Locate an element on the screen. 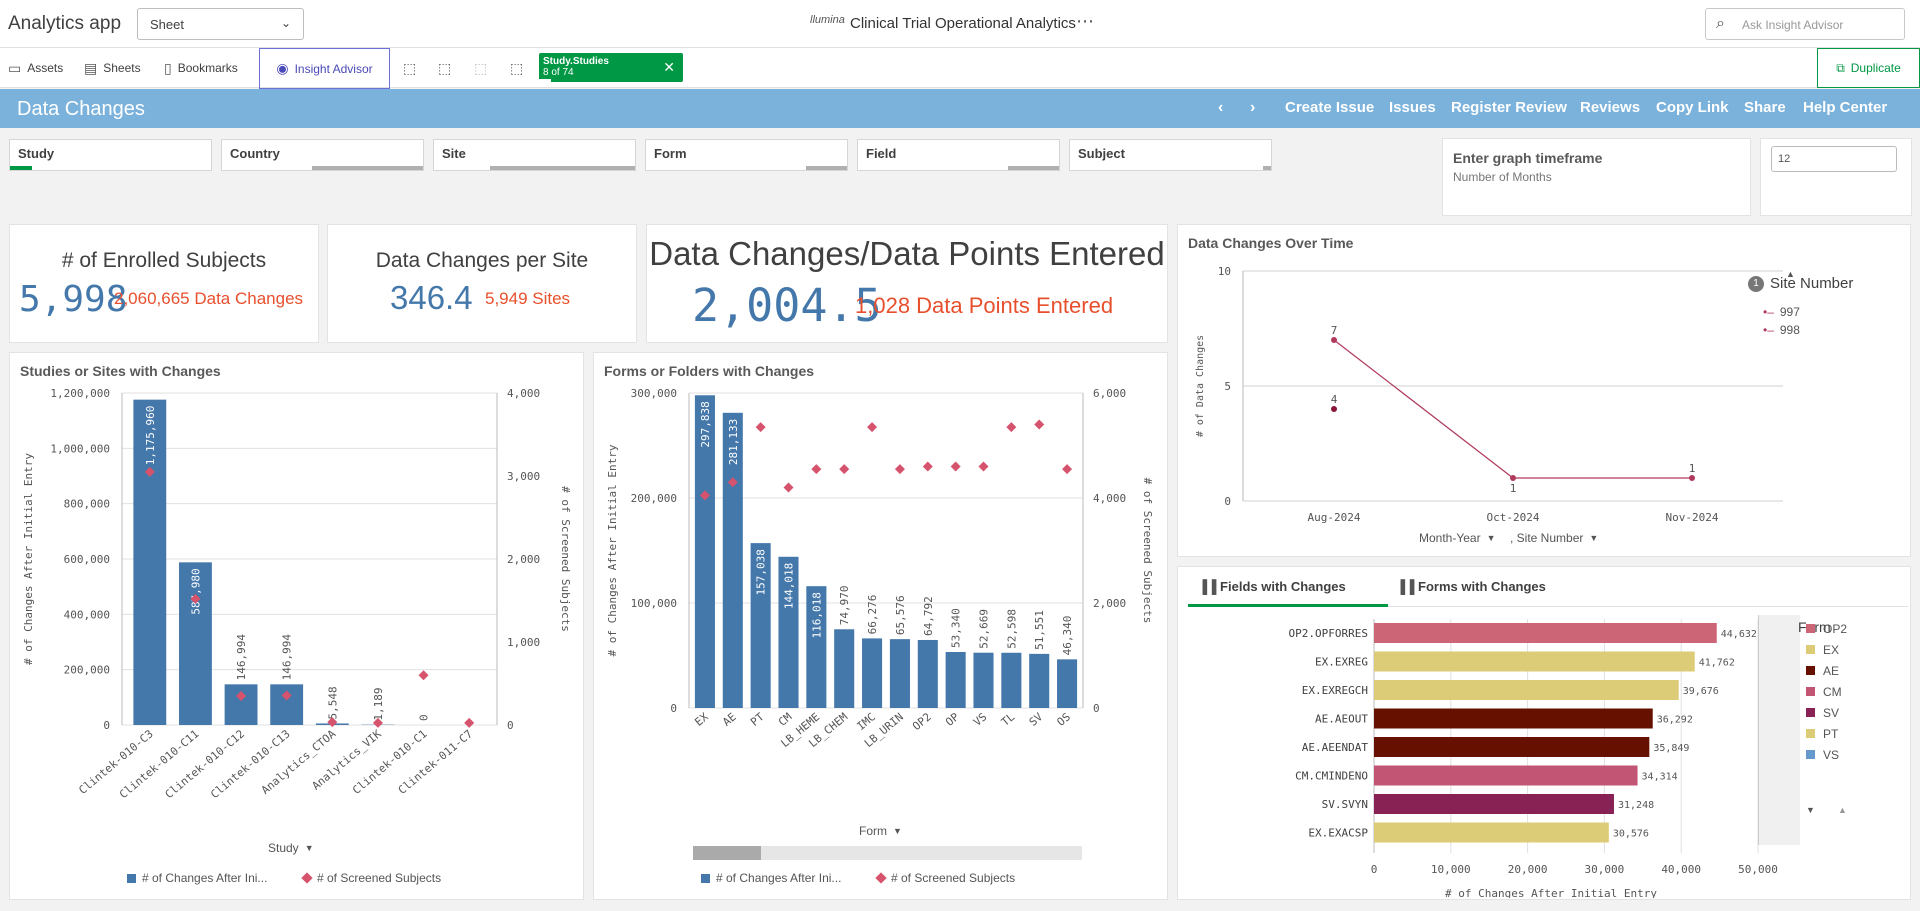 Image resolution: width=1920 pixels, height=911 pixels. x-axis-dim: Form ▼ is located at coordinates (880, 831).